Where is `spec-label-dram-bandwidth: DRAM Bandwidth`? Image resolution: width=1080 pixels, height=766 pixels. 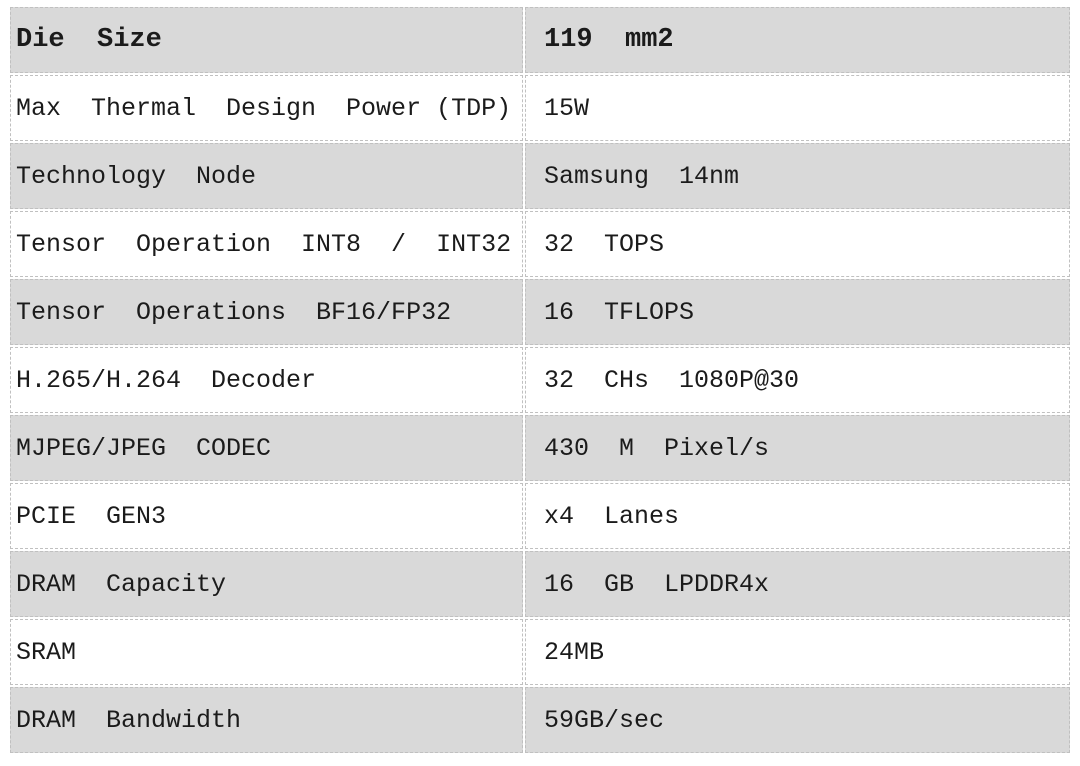
spec-label-dram-bandwidth: DRAM Bandwidth is located at coordinates (266, 720).